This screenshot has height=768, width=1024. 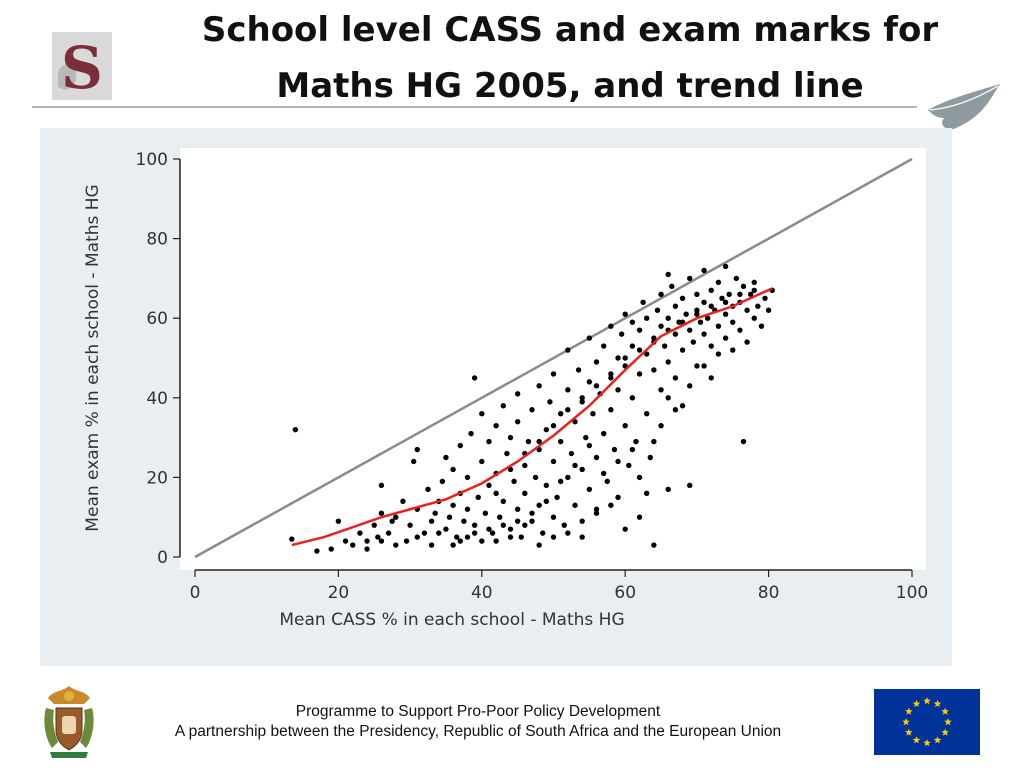 I want to click on y-axis-ticks: 0 20 40 60 80 100, so click(x=158, y=359).